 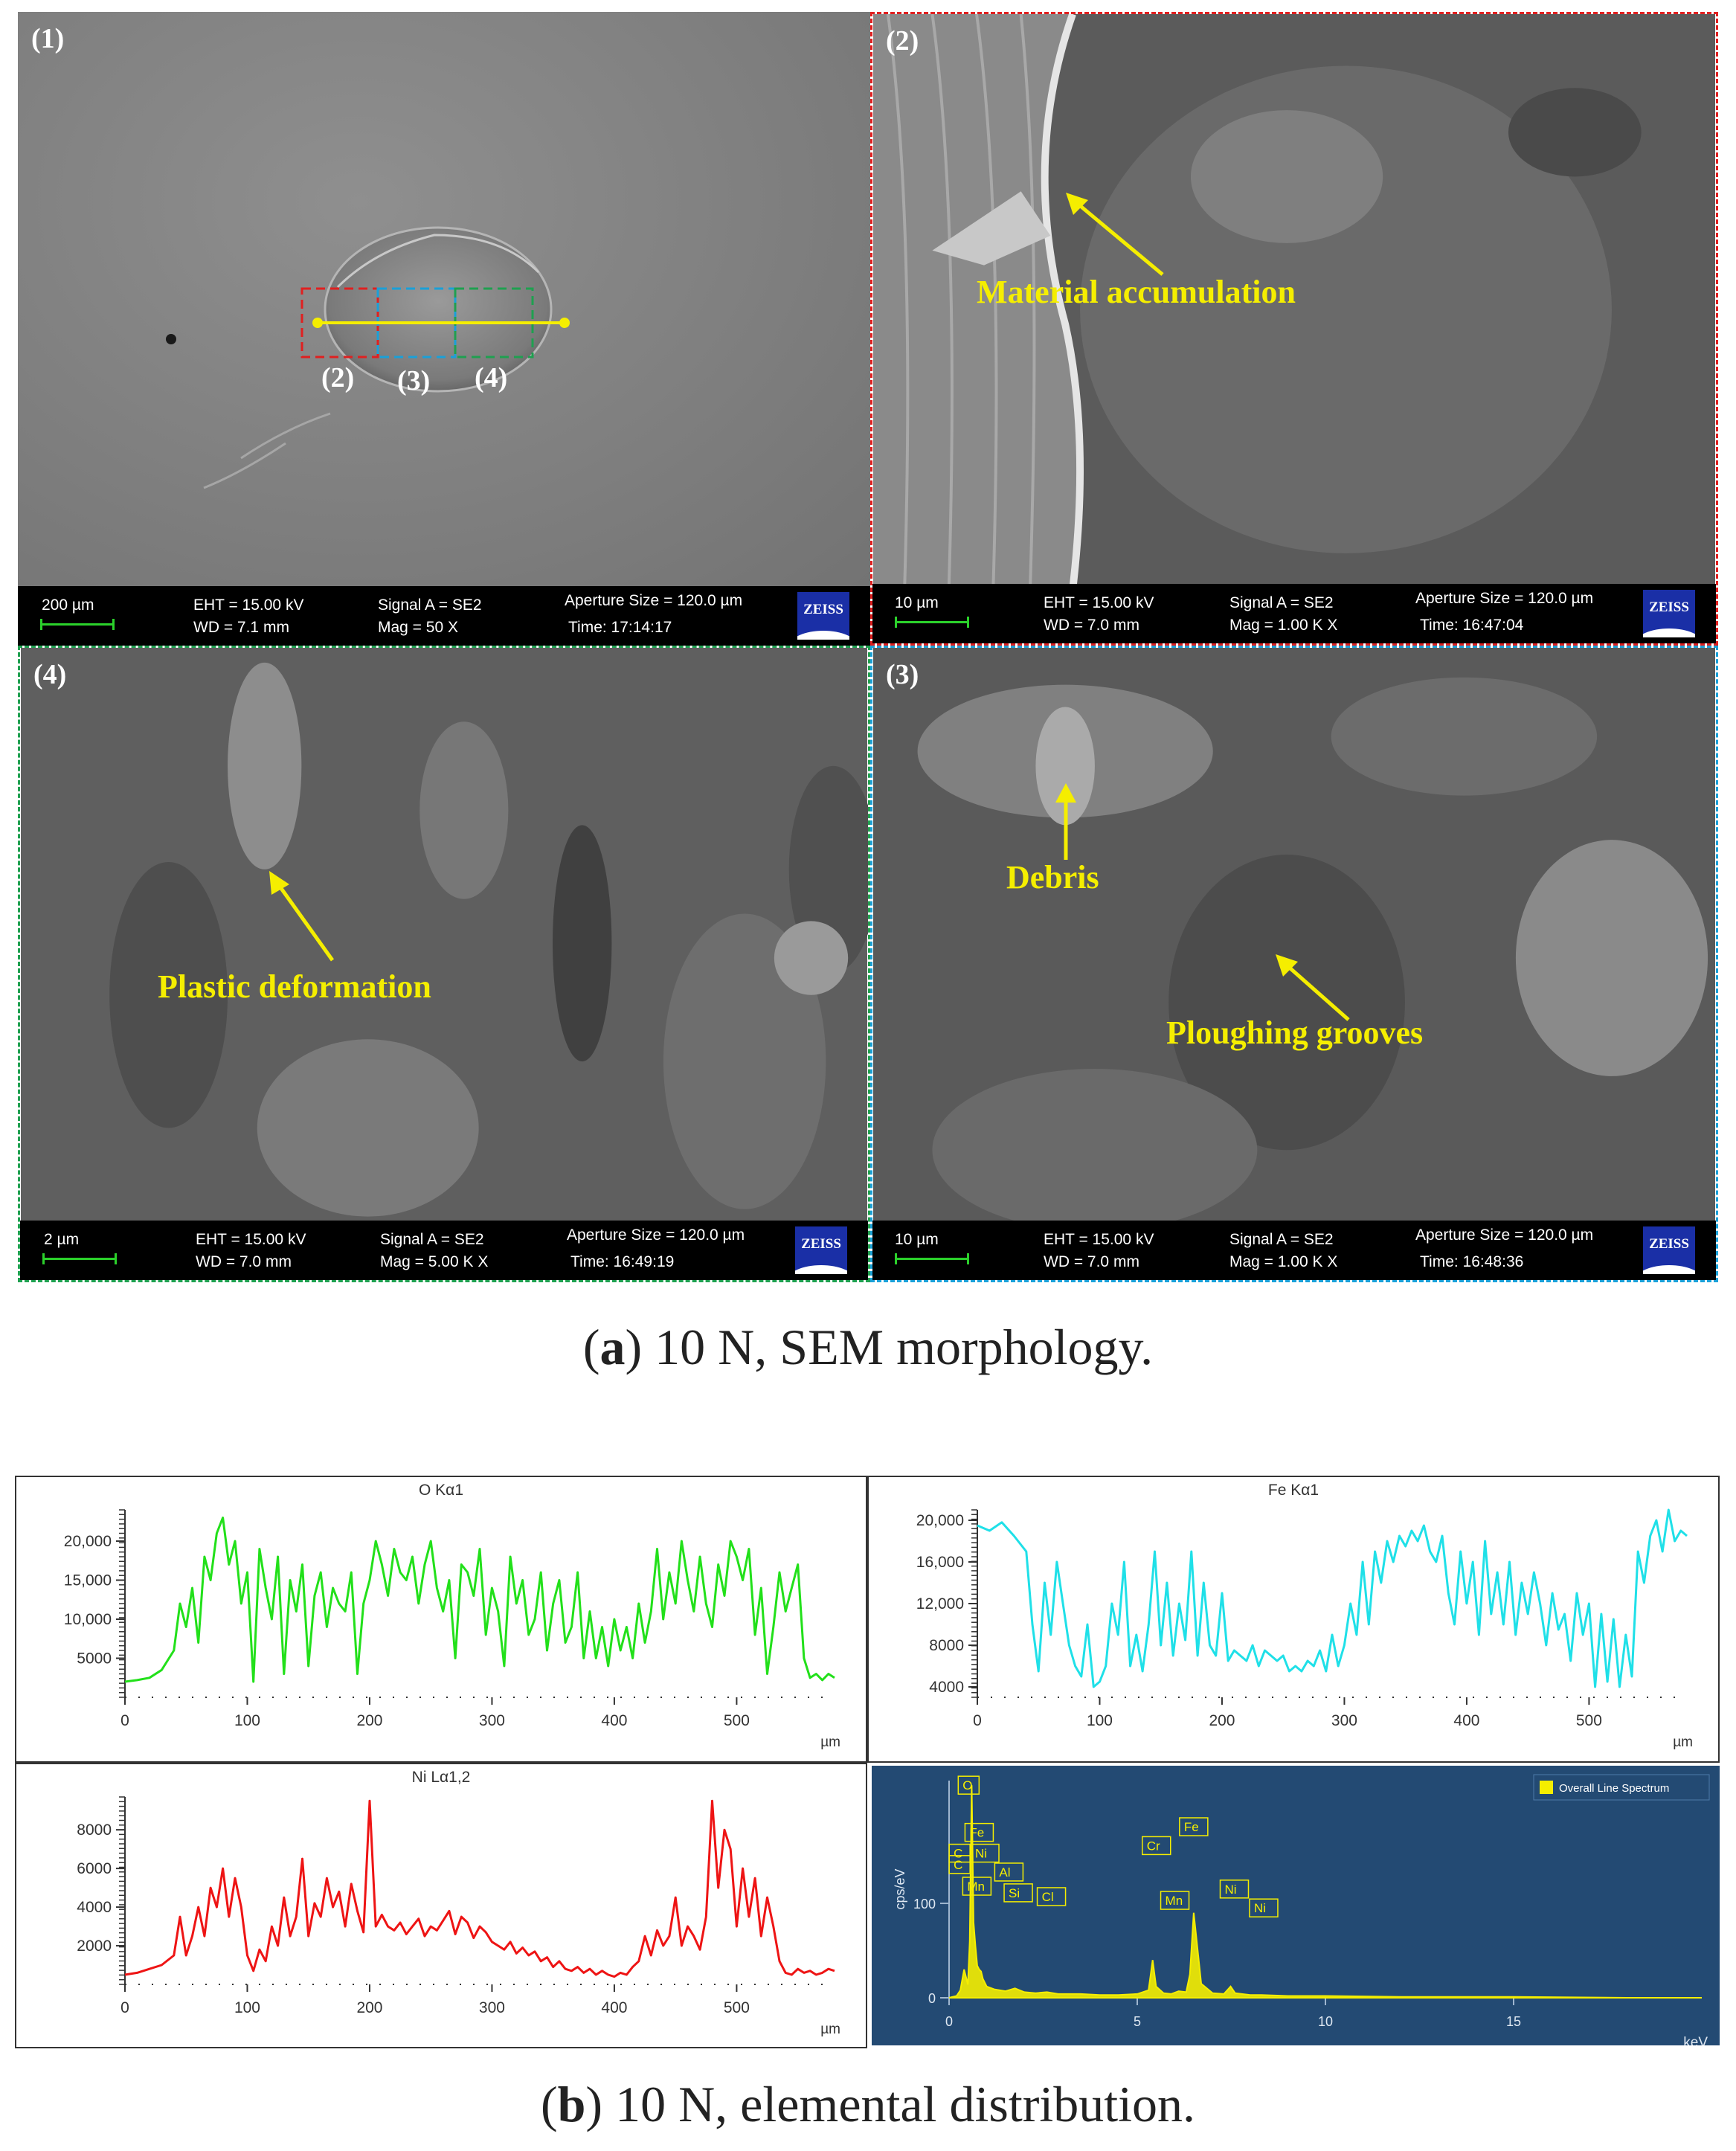 What do you see at coordinates (1283, 1261) in the screenshot?
I see `mag-text: Mag = 1.00 K X` at bounding box center [1283, 1261].